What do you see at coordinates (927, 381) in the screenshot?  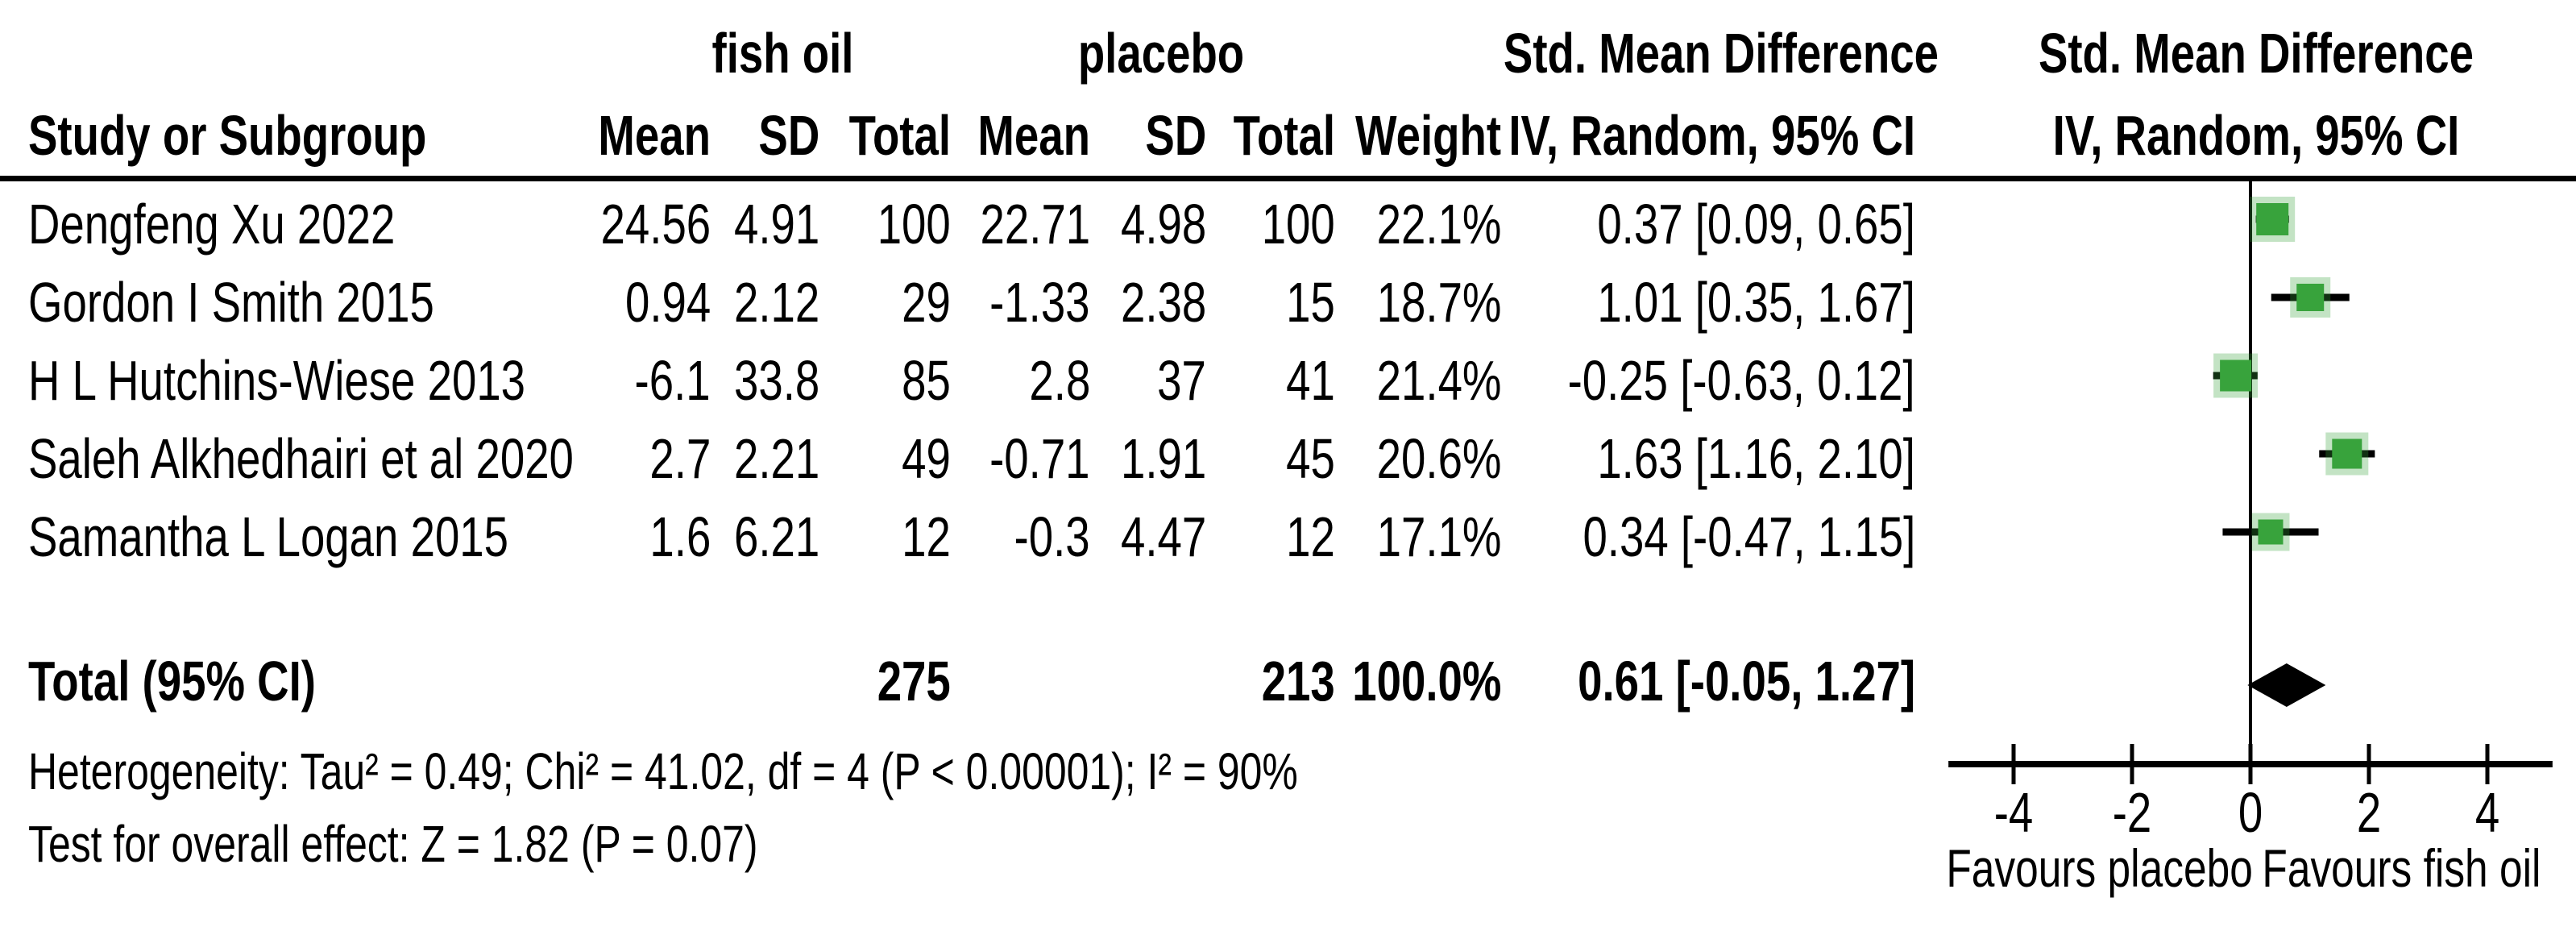 I see `study-fo-total: 85` at bounding box center [927, 381].